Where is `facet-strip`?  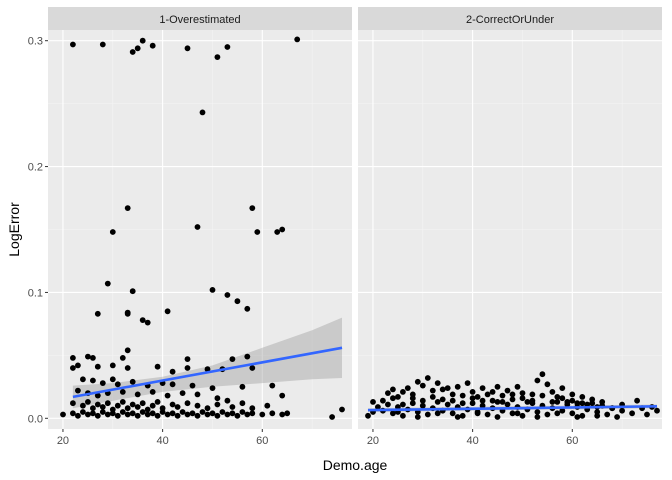
facet-strip is located at coordinates (510, 18).